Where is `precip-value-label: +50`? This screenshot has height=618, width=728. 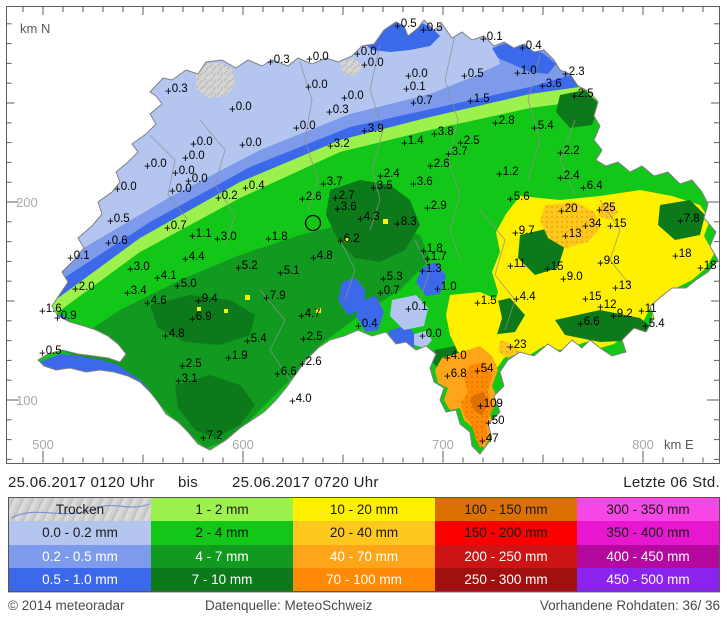 precip-value-label: +50 is located at coordinates (495, 422).